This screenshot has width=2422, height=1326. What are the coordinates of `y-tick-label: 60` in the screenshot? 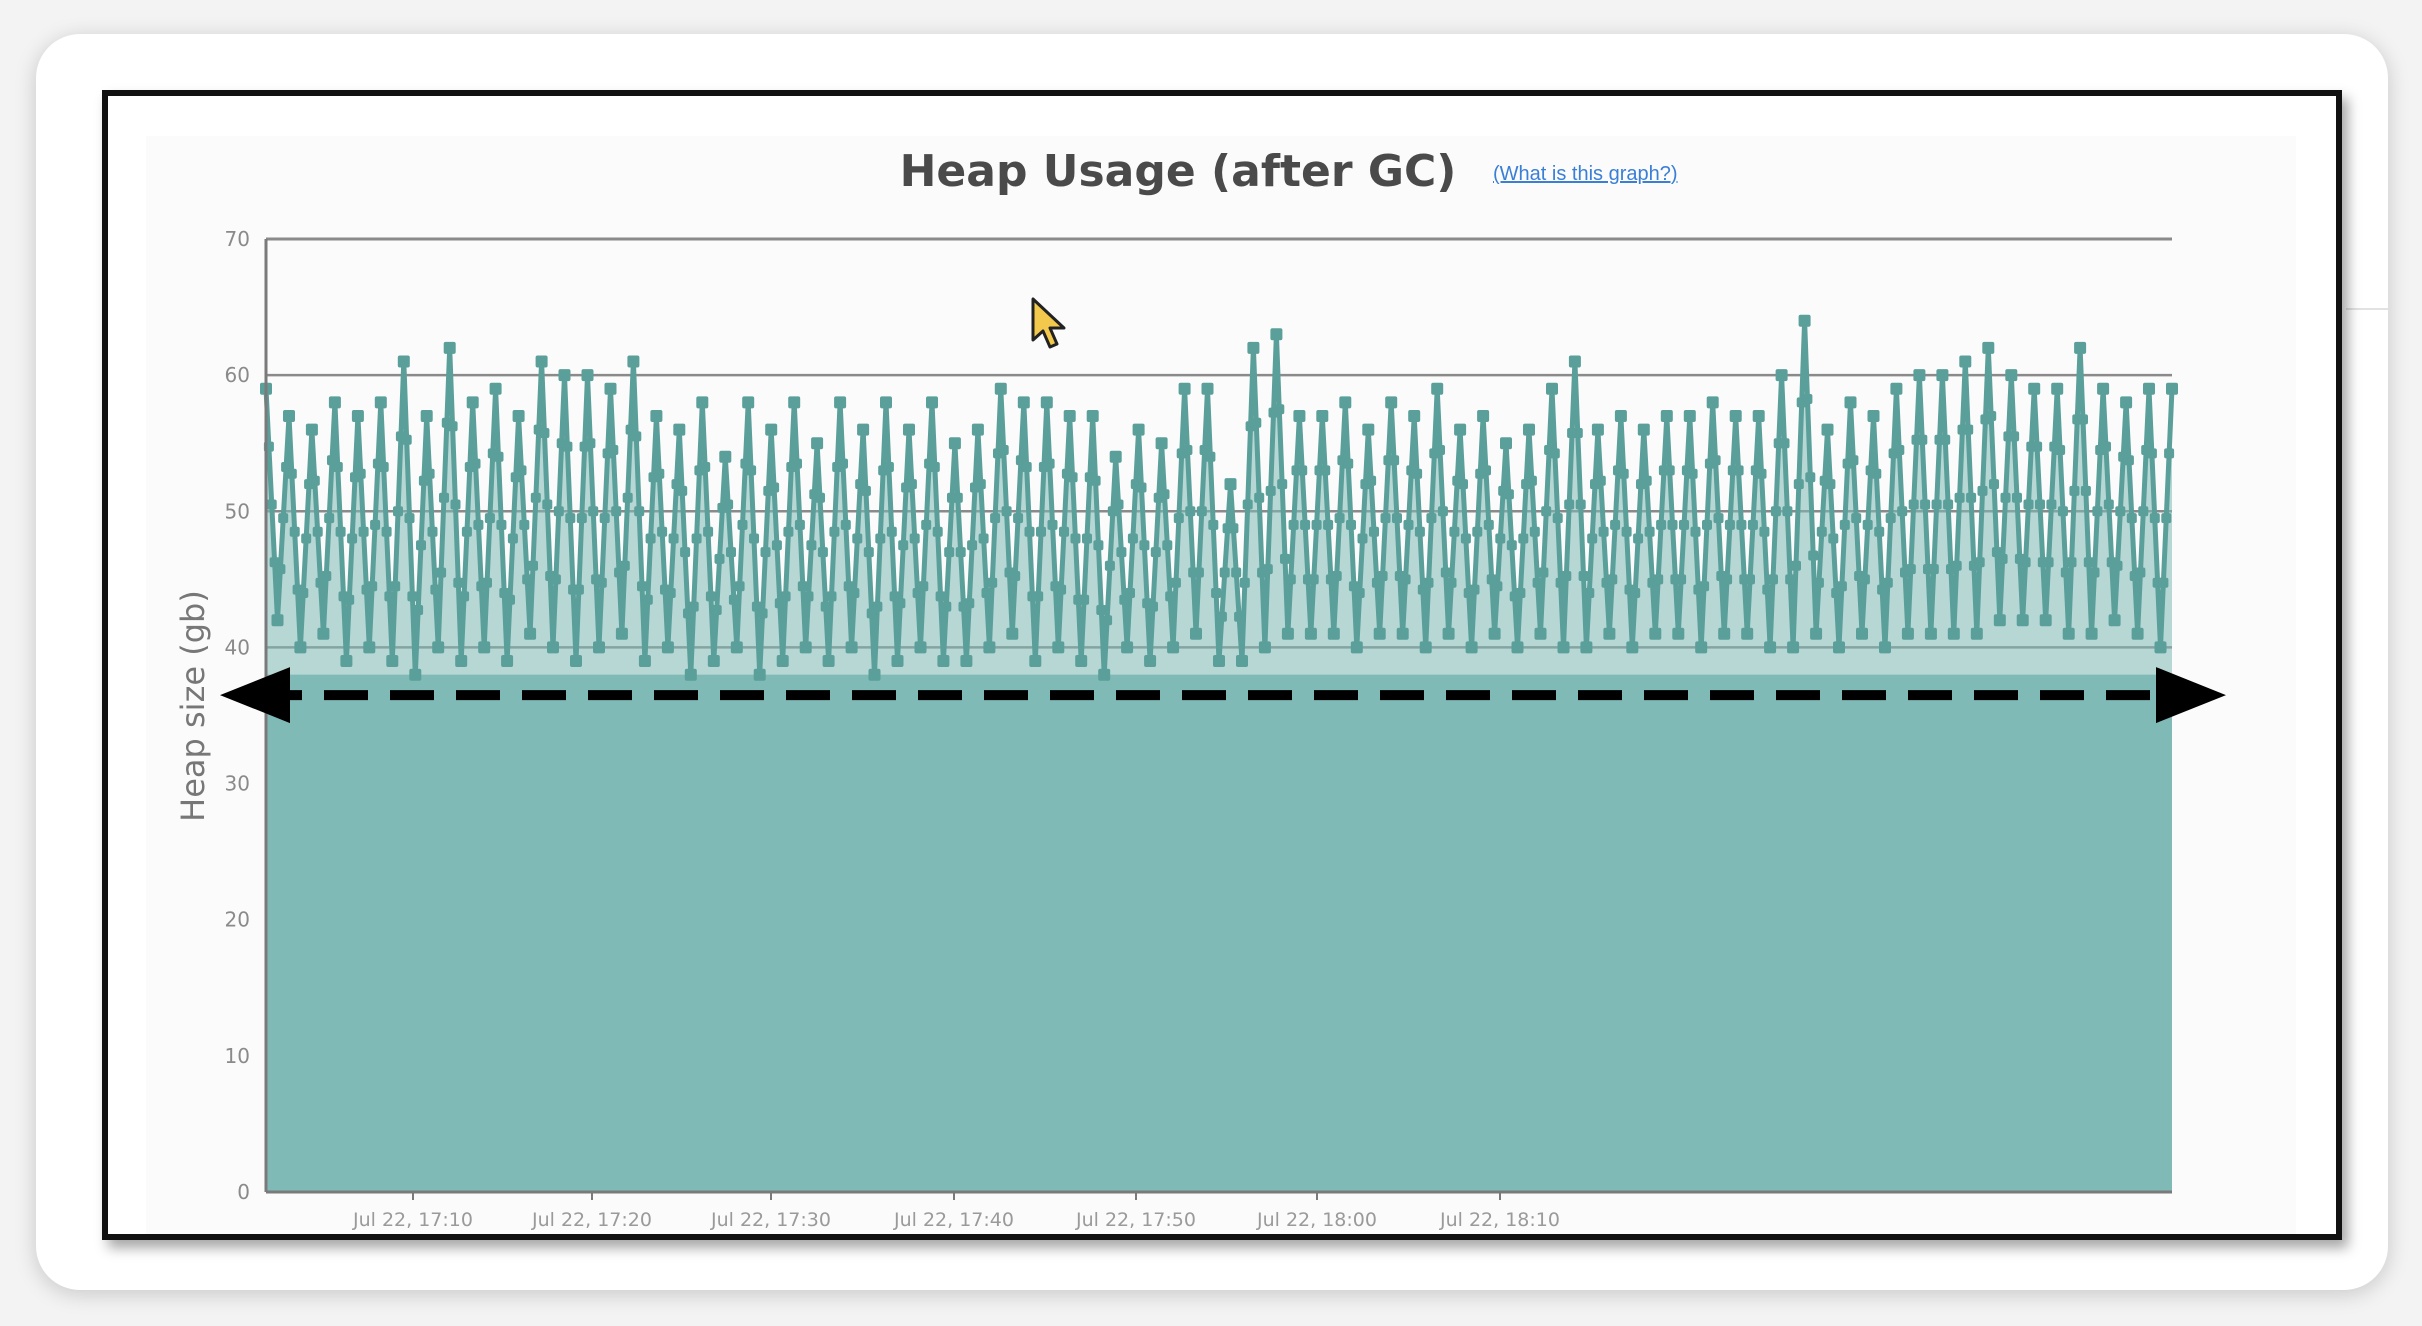 It's located at (237, 375).